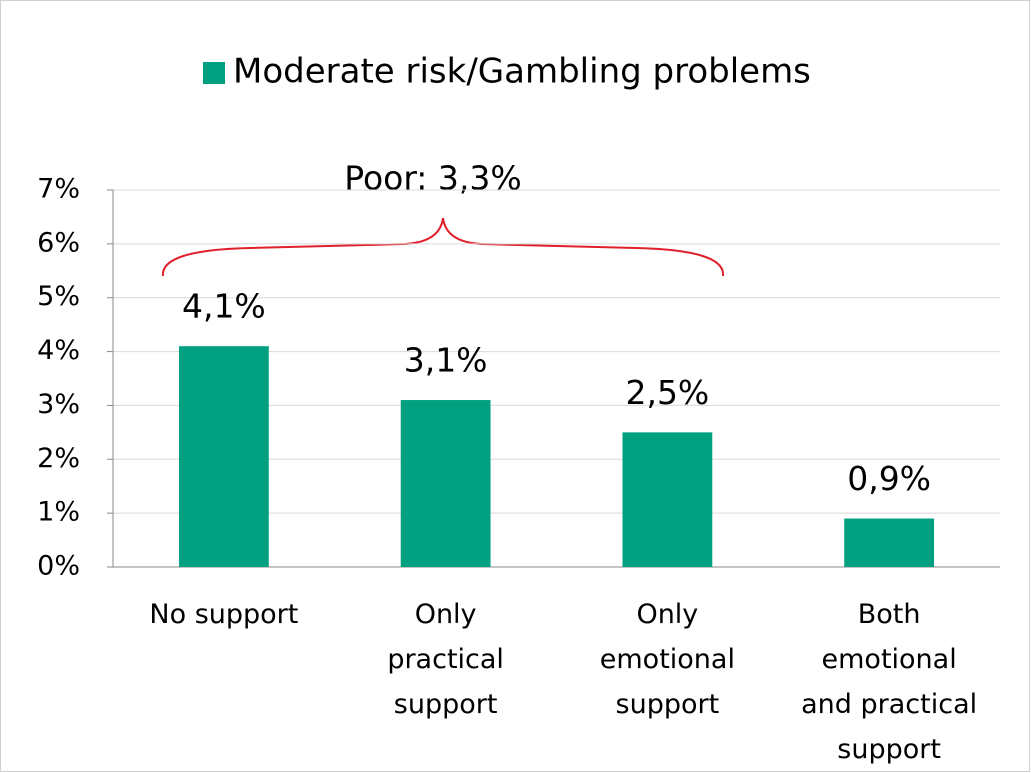 This screenshot has width=1031, height=773. Describe the element at coordinates (58, 296) in the screenshot. I see `y-tick-label: 5%` at that location.